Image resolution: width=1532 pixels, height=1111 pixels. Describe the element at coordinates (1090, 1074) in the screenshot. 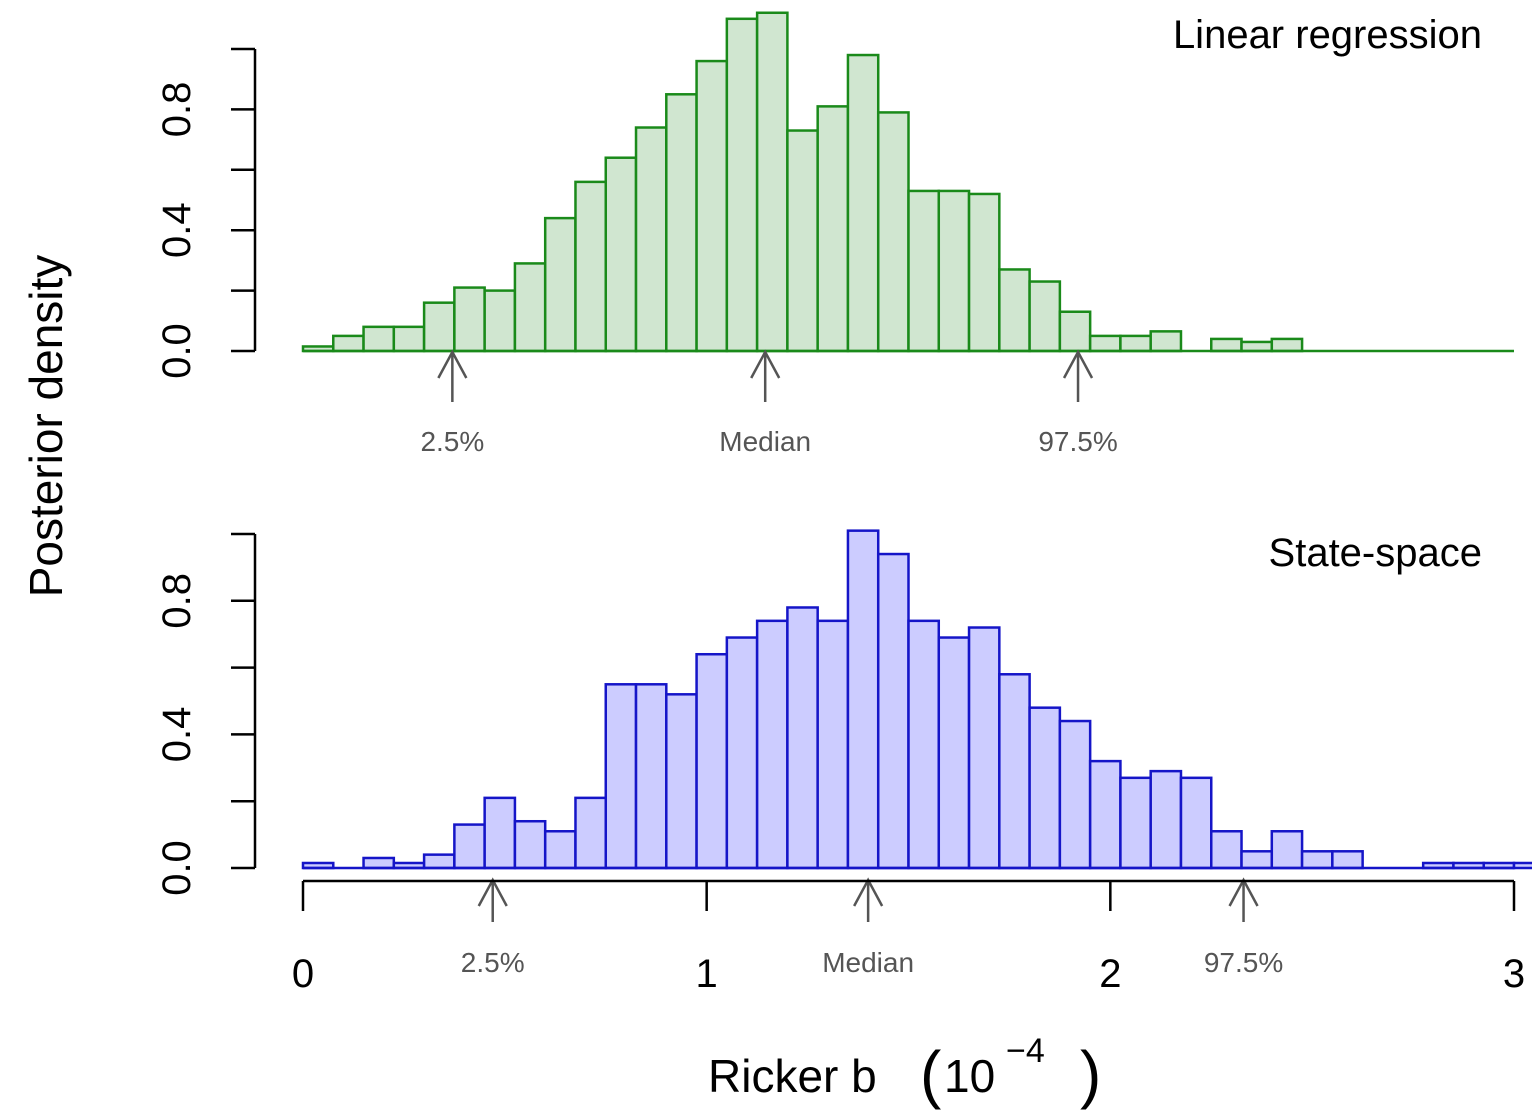

I see `x-axis-title-rparen: )` at that location.